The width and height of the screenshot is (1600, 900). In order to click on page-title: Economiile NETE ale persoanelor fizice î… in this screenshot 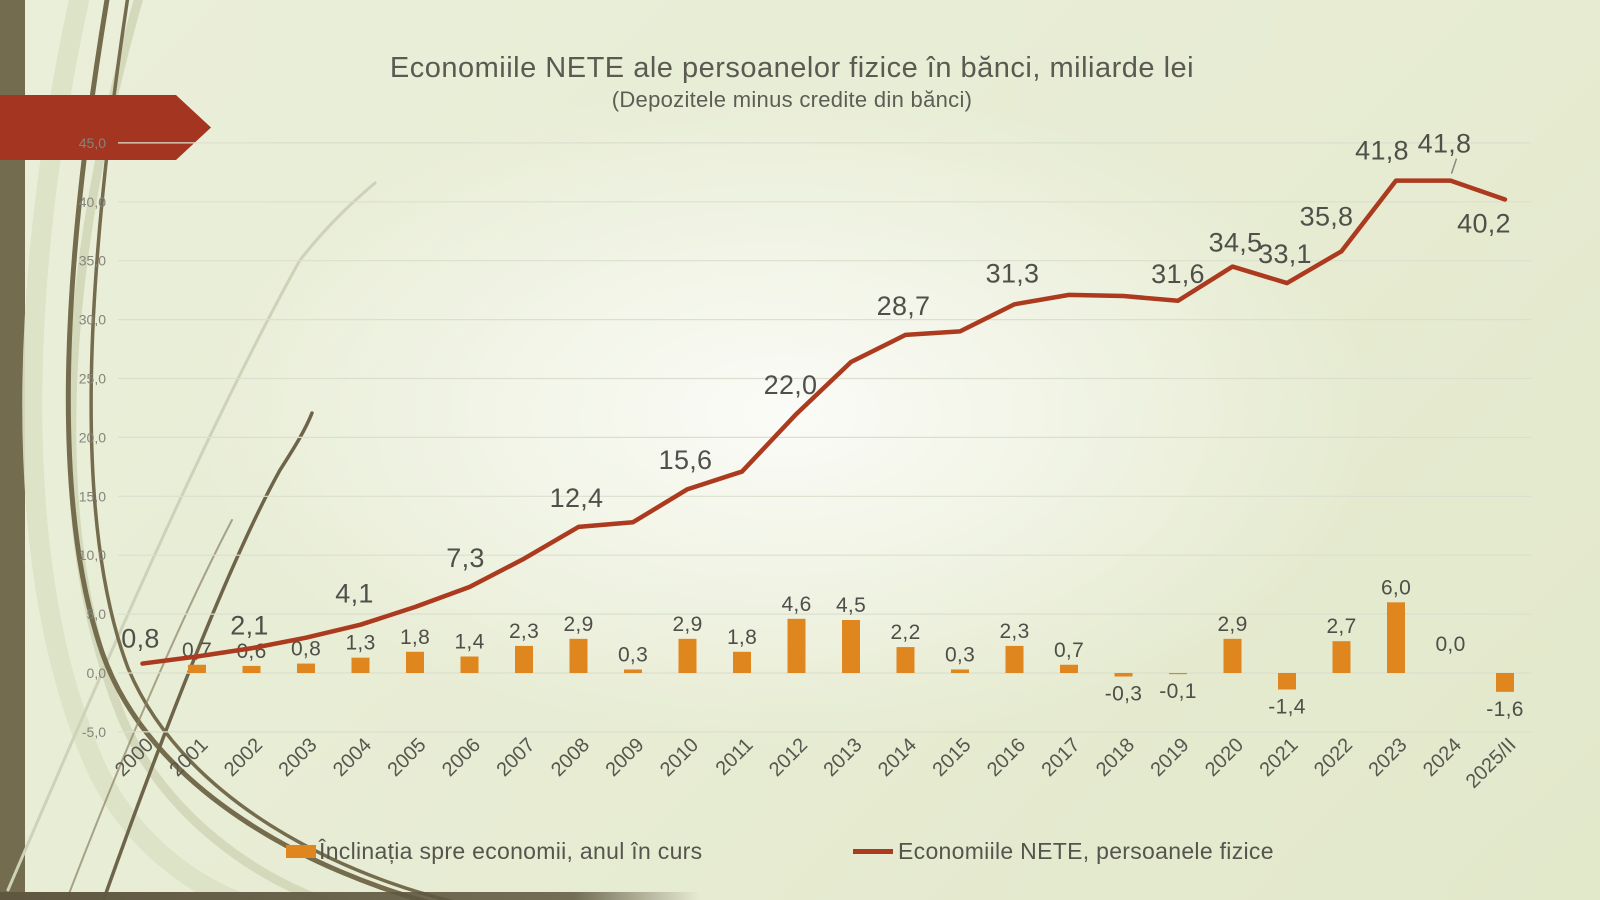, I will do `click(792, 68)`.